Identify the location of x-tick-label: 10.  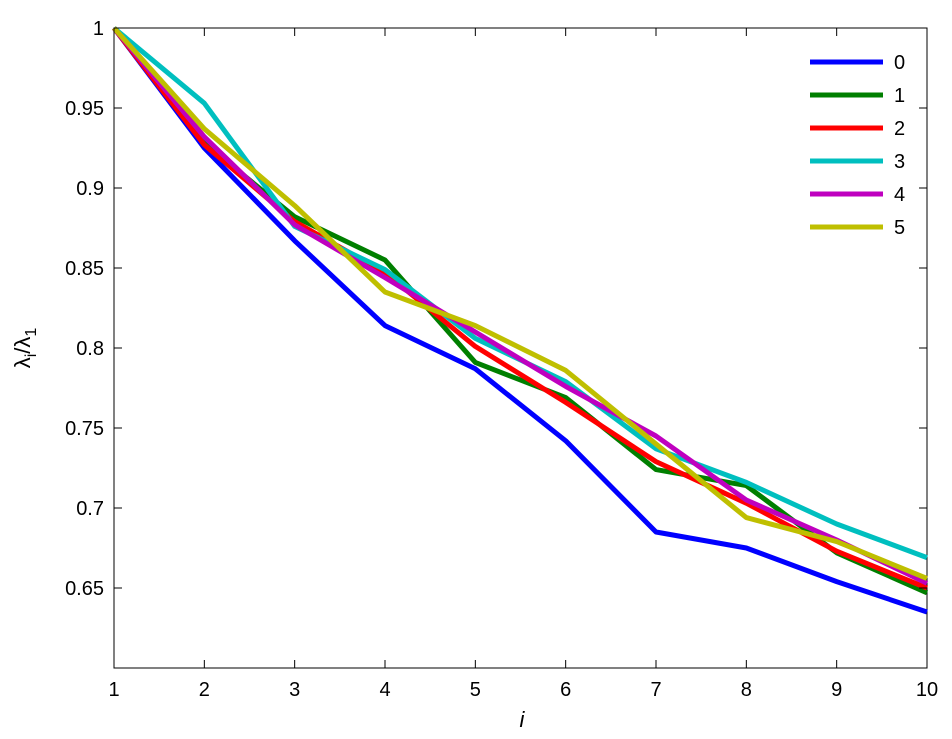
(927, 690).